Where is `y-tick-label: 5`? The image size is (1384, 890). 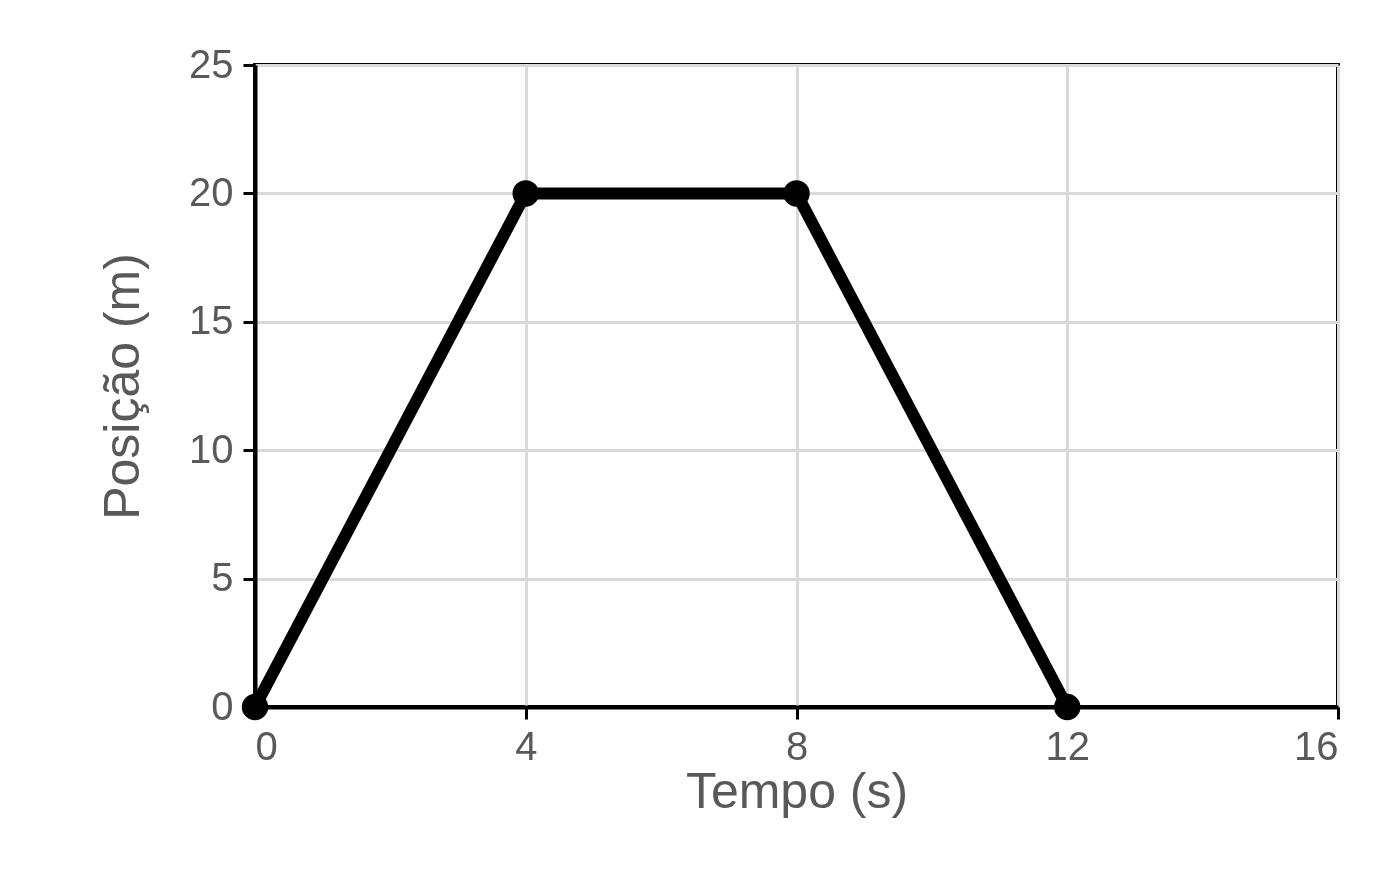
y-tick-label: 5 is located at coordinates (222, 577).